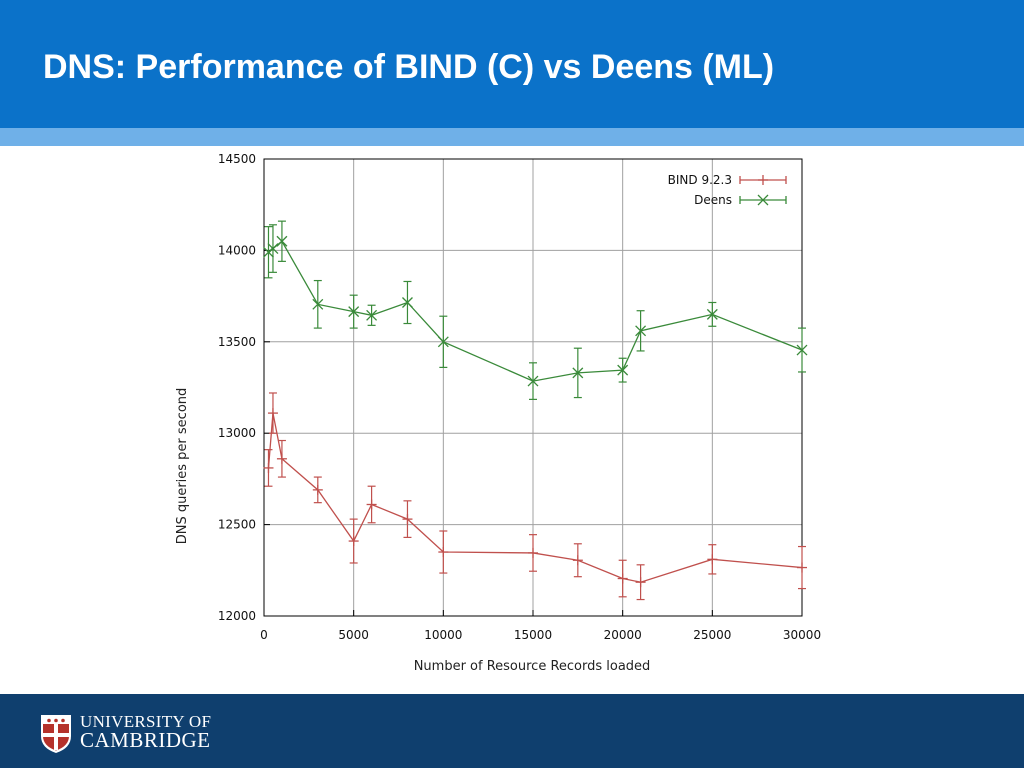 This screenshot has height=768, width=1024. What do you see at coordinates (237, 159) in the screenshot?
I see `y-tick-label: 14500` at bounding box center [237, 159].